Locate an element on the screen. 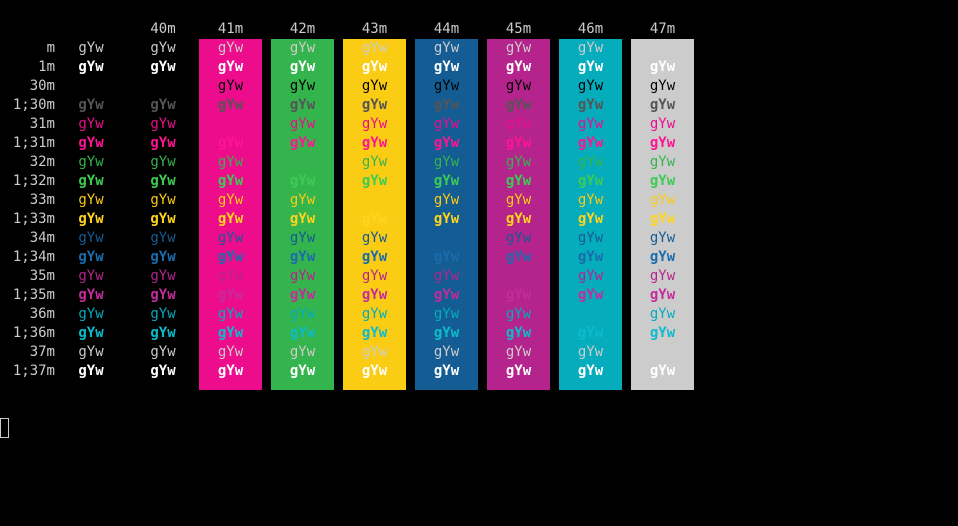 This screenshot has width=958, height=526. sample-cell-1-32m-41m: gYw is located at coordinates (230, 181).